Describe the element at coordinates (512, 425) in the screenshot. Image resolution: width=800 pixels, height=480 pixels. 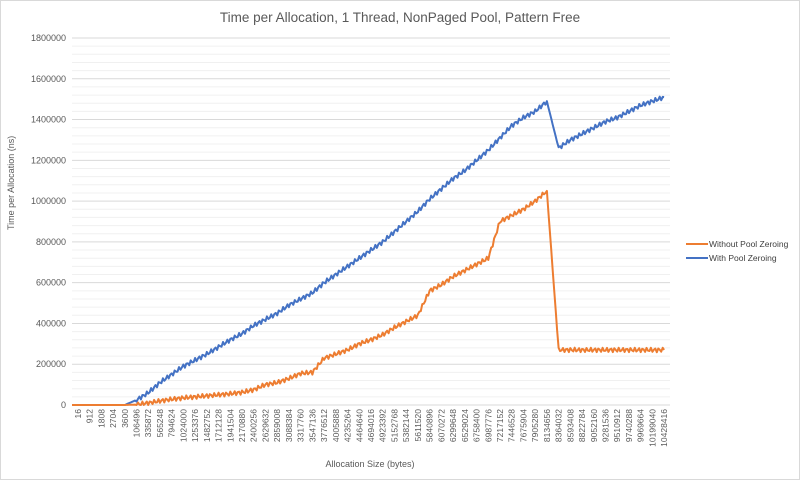
I see `svg-text: 7446528` at that location.